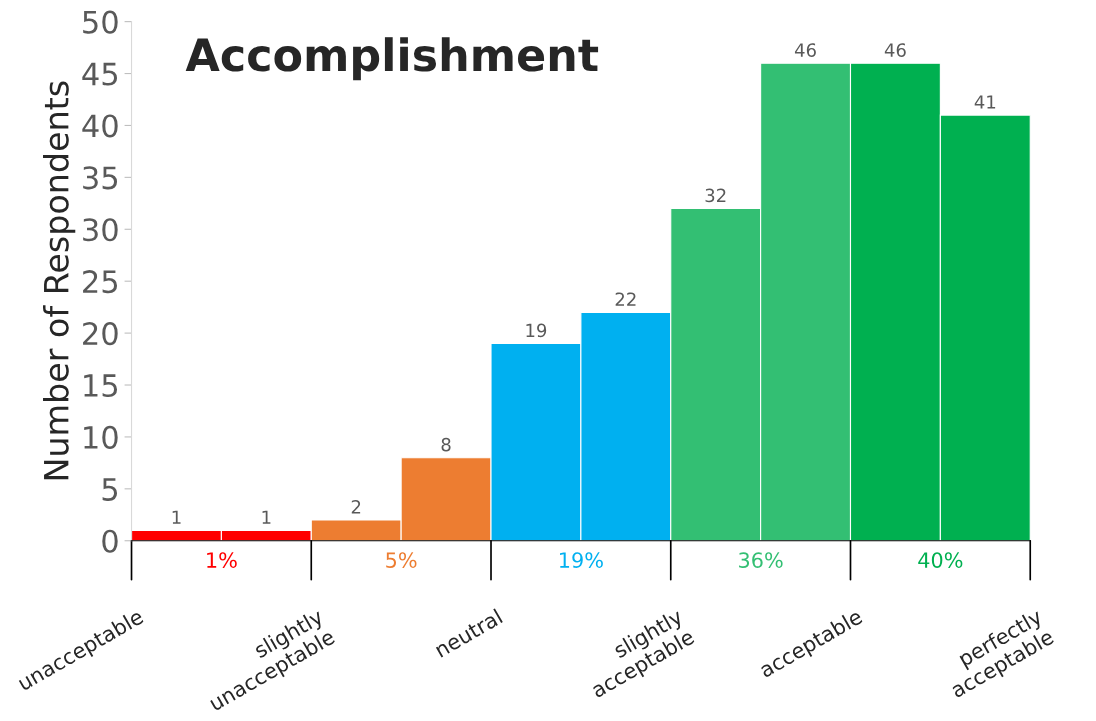 The height and width of the screenshot is (721, 1096). What do you see at coordinates (761, 560) in the screenshot?
I see `text: 36%` at bounding box center [761, 560].